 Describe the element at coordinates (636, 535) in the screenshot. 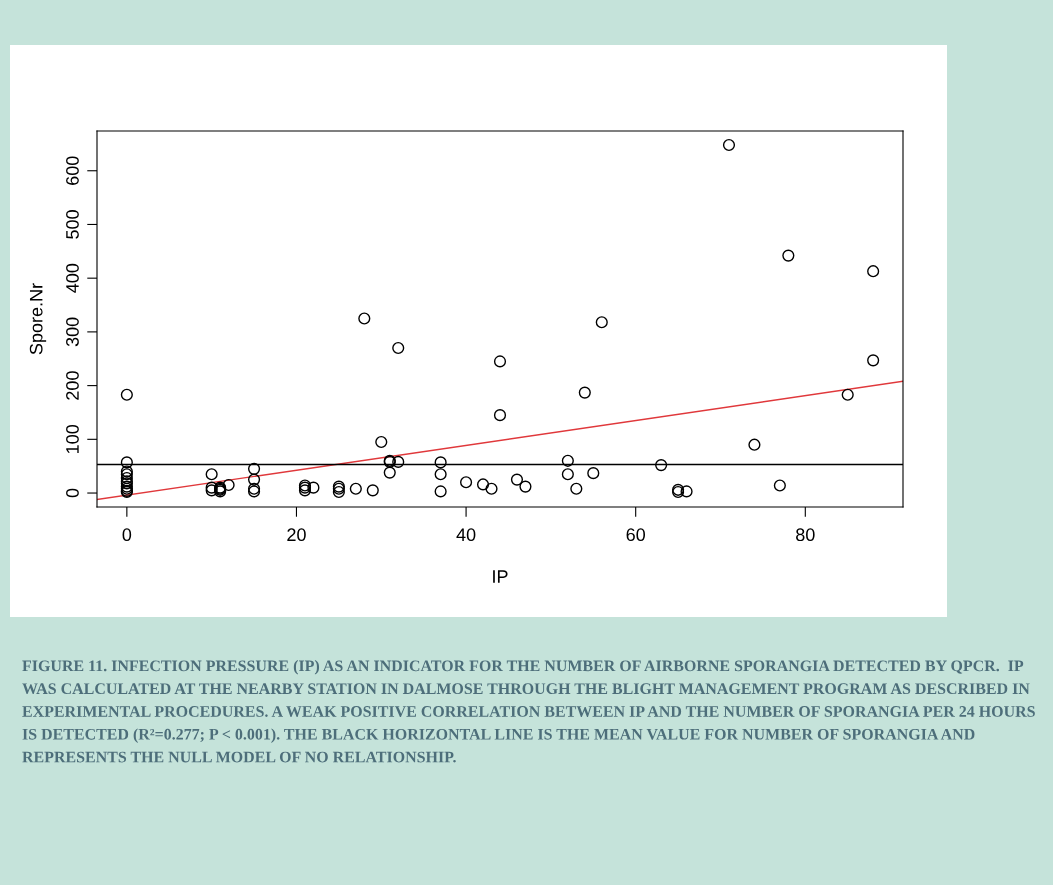

I see `x-tick-label: 60` at that location.